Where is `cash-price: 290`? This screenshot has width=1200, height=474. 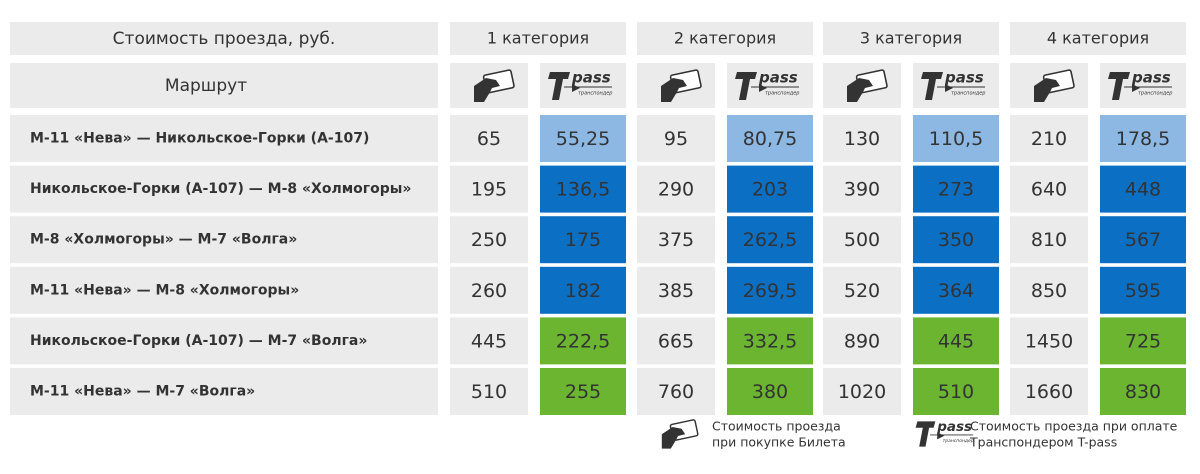 cash-price: 290 is located at coordinates (676, 190).